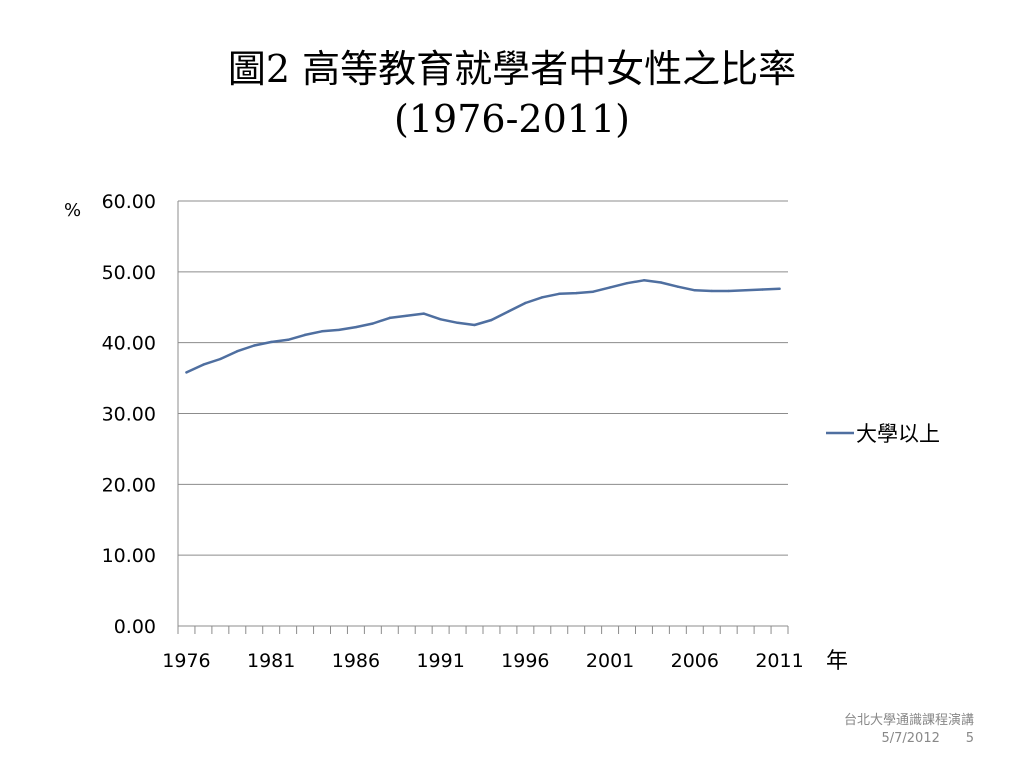 Image resolution: width=1024 pixels, height=768 pixels. I want to click on x-tick-label: 2001, so click(610, 661).